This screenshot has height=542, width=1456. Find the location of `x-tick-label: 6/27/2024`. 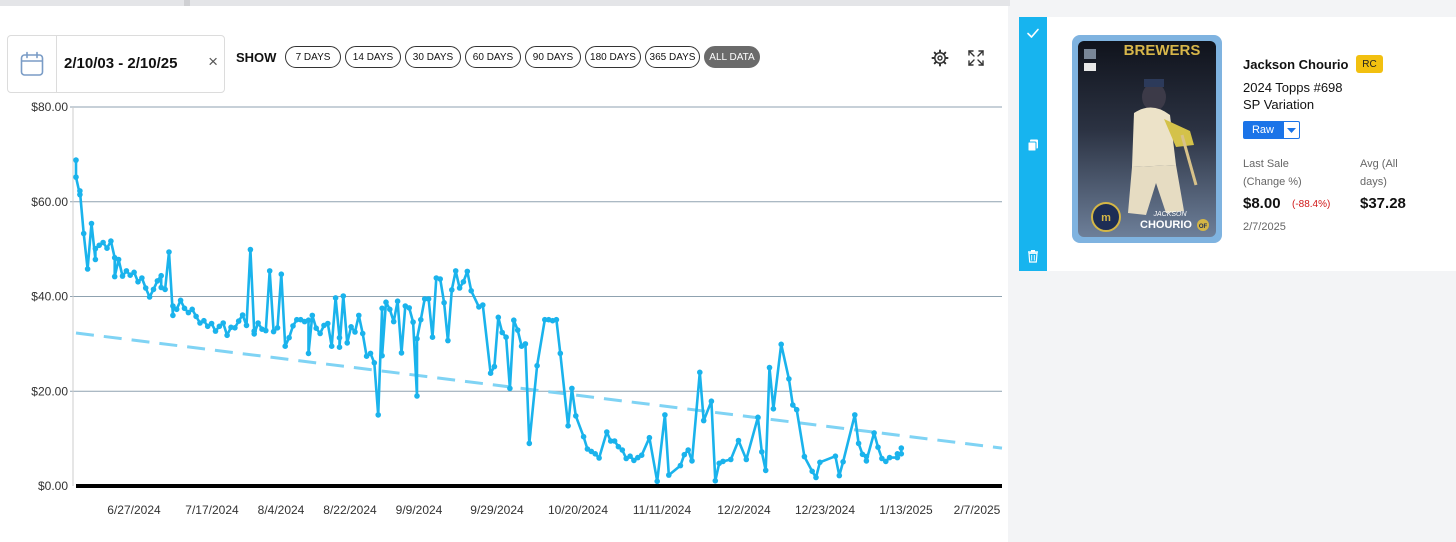

x-tick-label: 6/27/2024 is located at coordinates (134, 510).